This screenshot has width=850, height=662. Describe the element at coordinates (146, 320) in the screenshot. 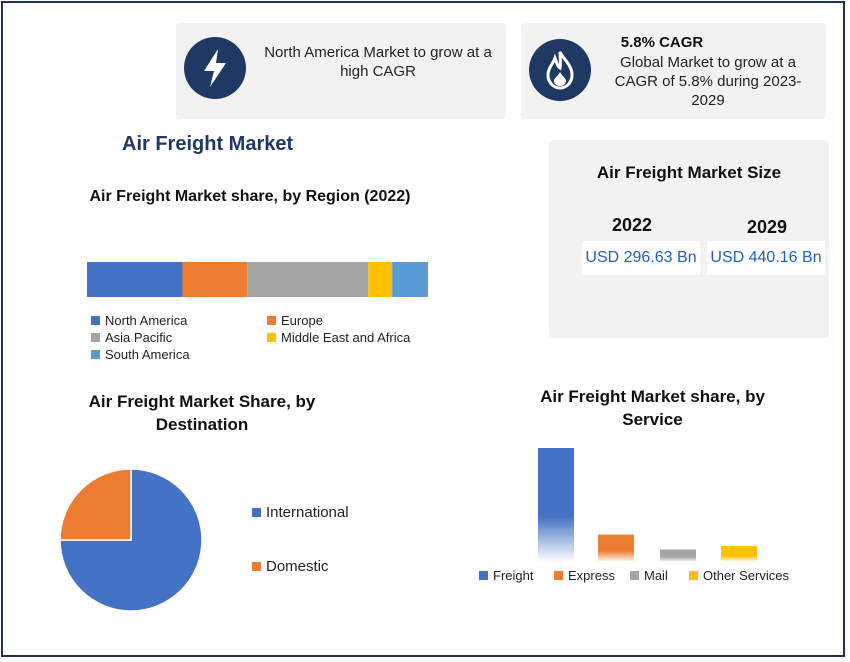

I see `legend-label: North America` at that location.